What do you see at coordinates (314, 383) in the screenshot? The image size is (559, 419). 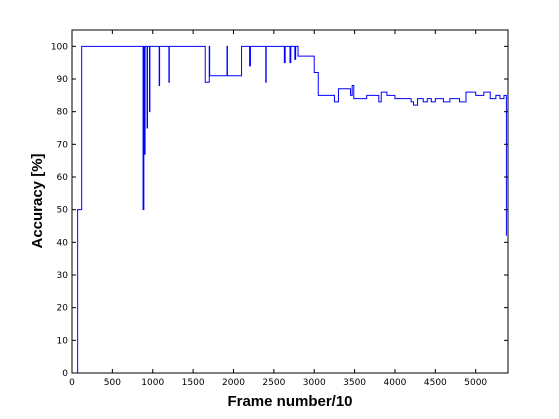 I see `x-tick-label: 3000` at bounding box center [314, 383].